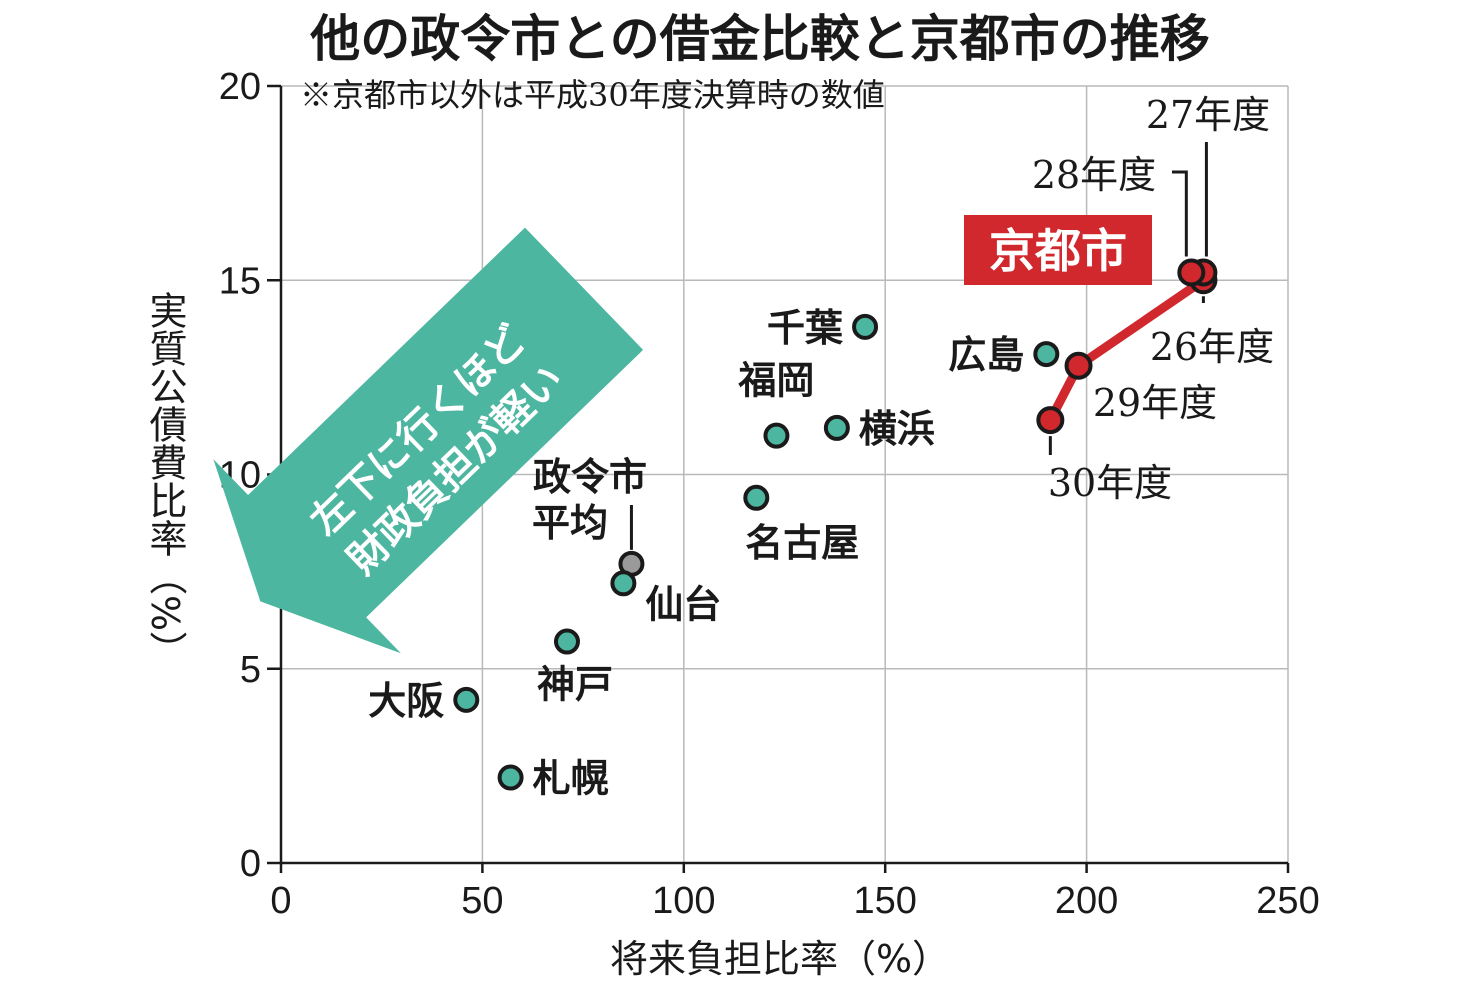  I want to click on arrow-shape, so click(428, 440).